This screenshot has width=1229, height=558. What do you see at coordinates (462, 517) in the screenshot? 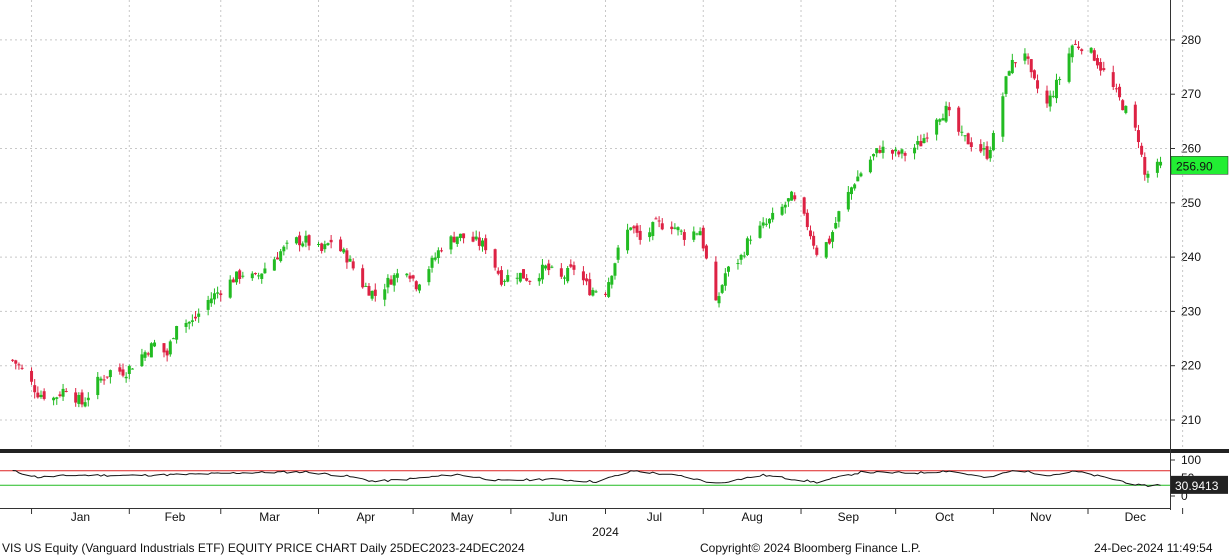
I see `month-label: May` at bounding box center [462, 517].